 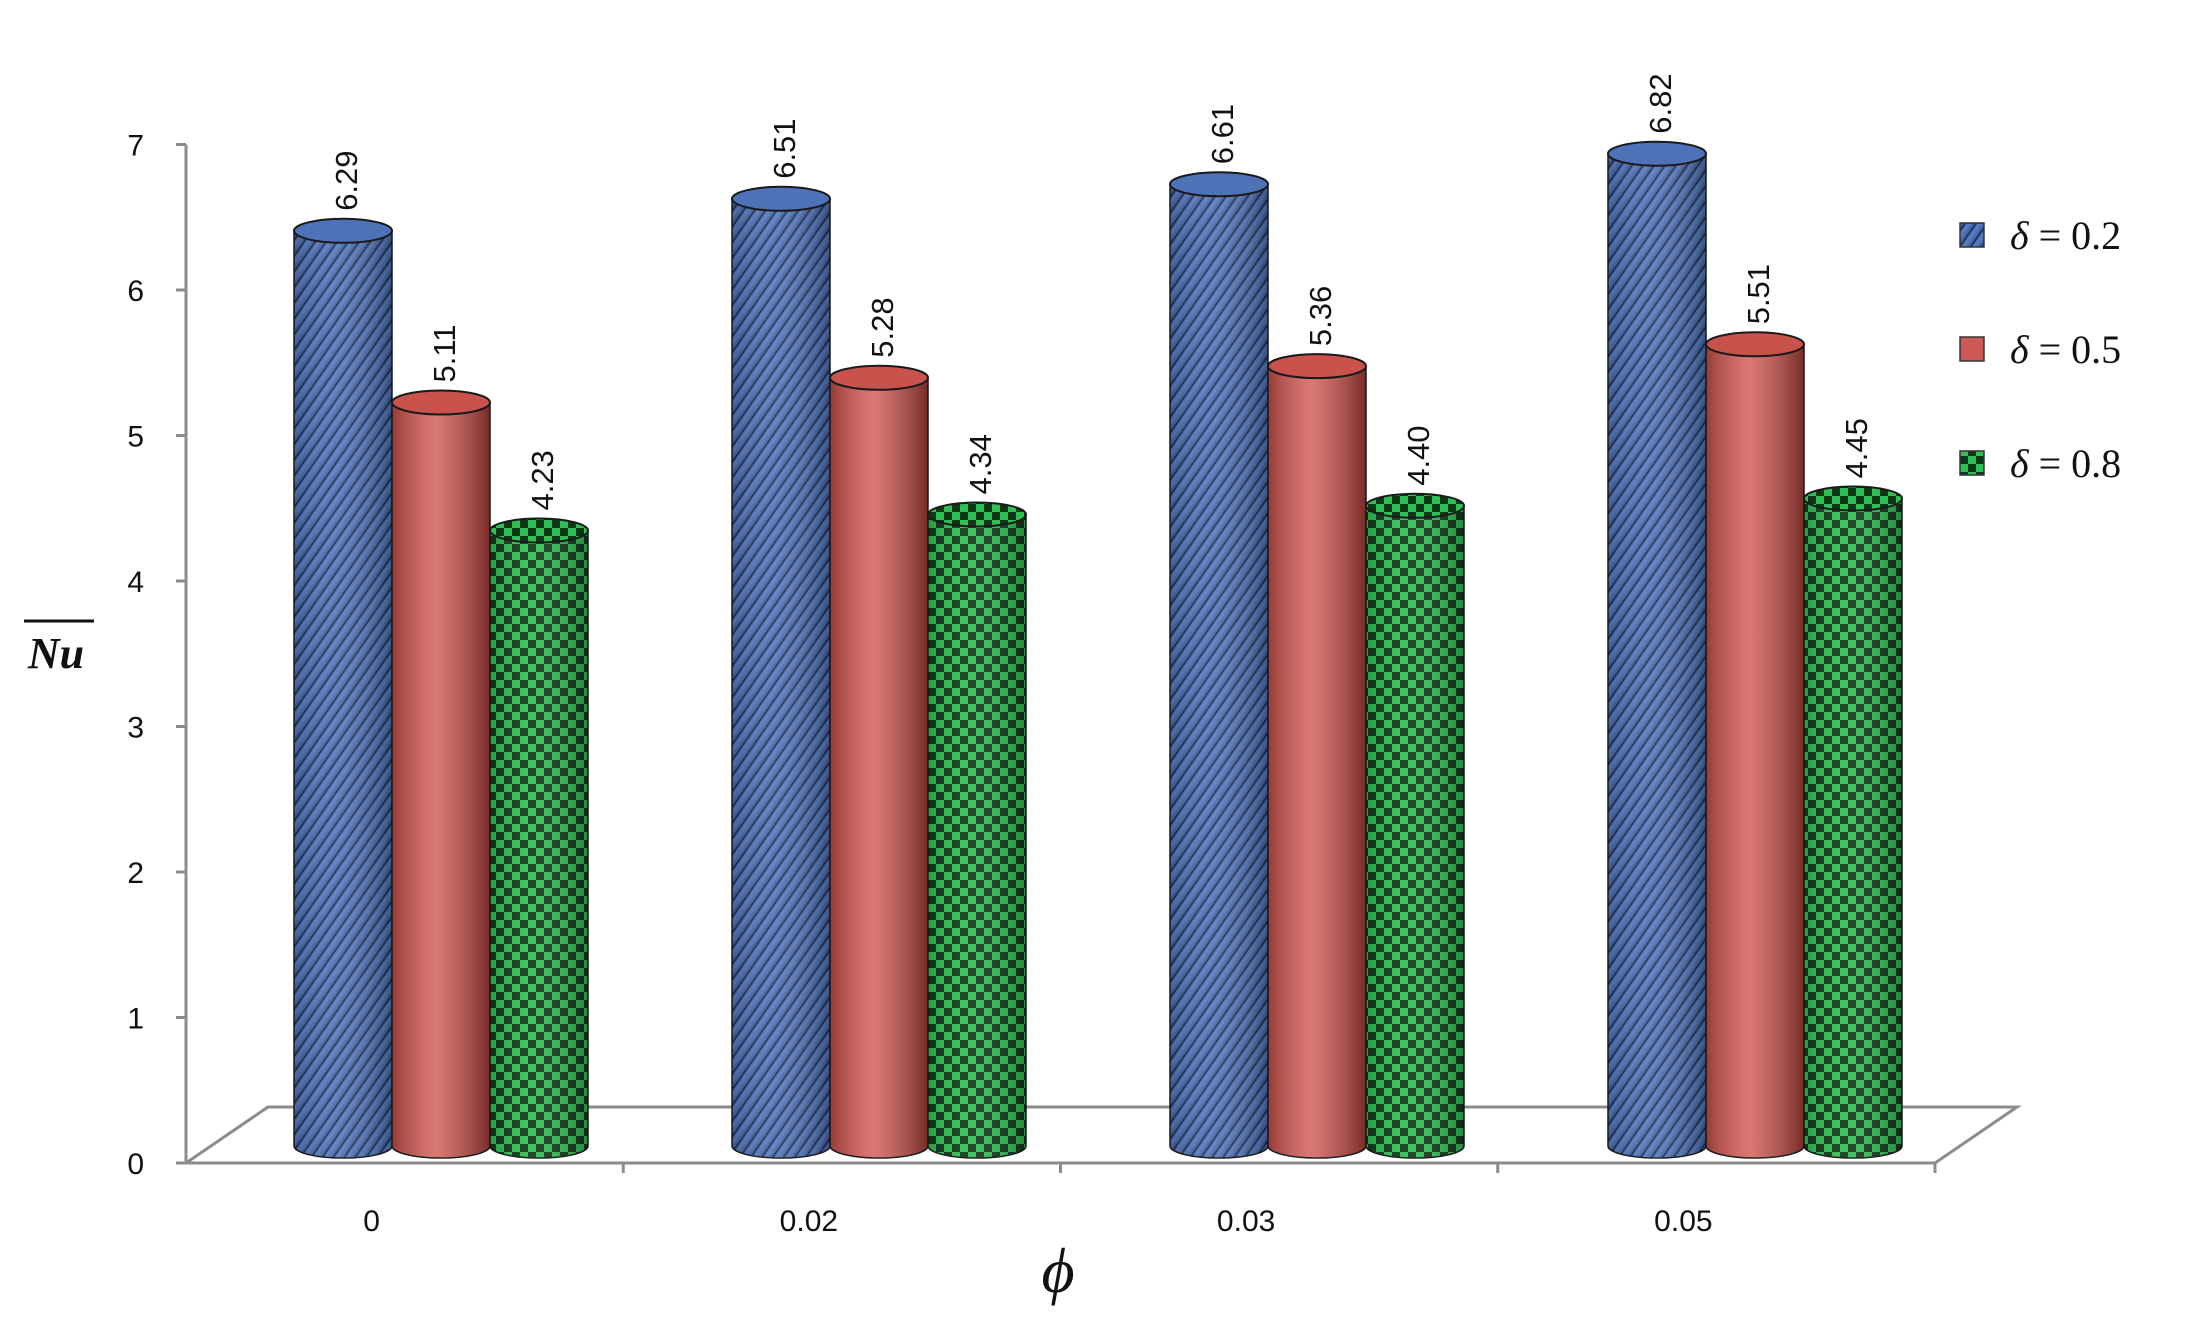 I want to click on data-label: 5.36, so click(x=1320, y=316).